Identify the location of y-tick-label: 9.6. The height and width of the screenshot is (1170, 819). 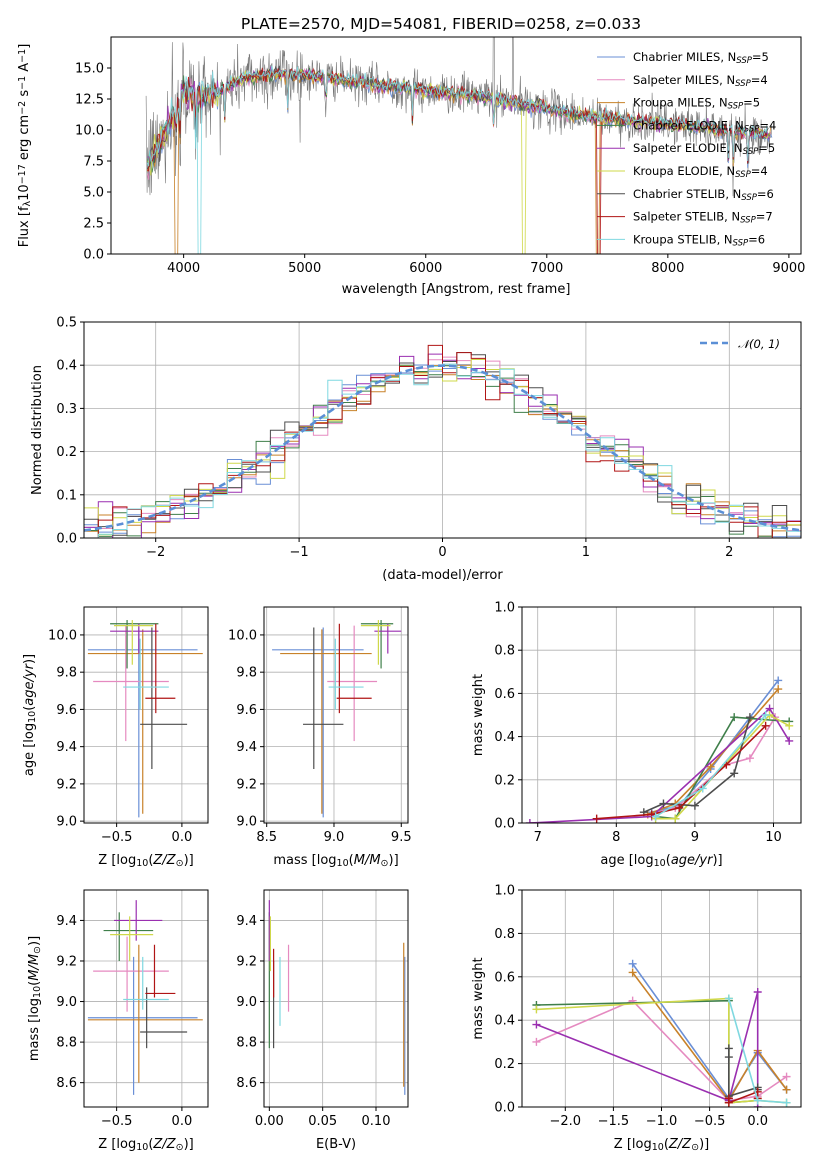
(246, 710).